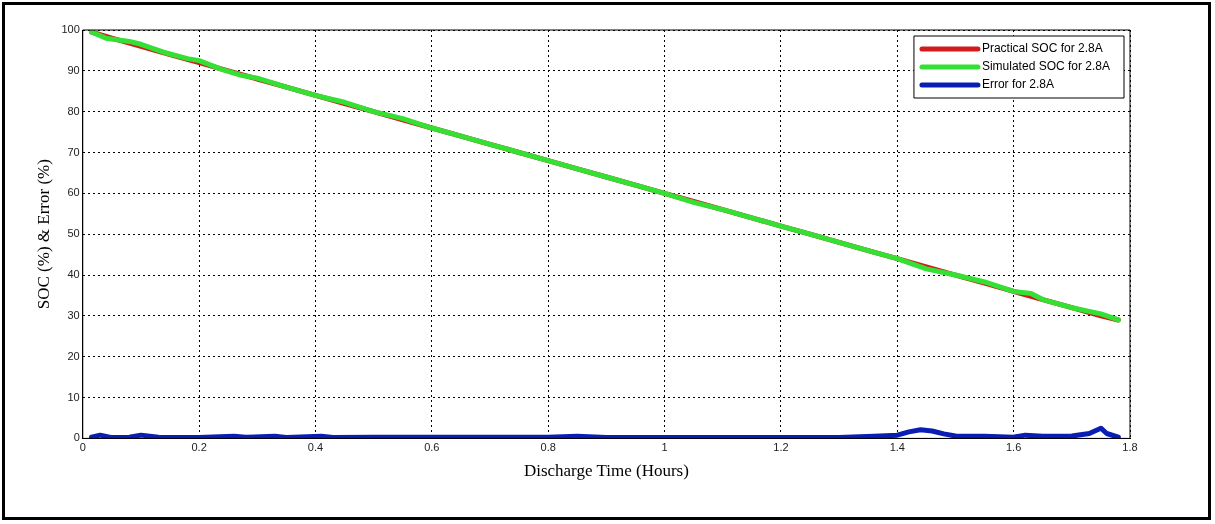 The width and height of the screenshot is (1215, 524). What do you see at coordinates (73, 192) in the screenshot?
I see `y-tick-label: 60` at bounding box center [73, 192].